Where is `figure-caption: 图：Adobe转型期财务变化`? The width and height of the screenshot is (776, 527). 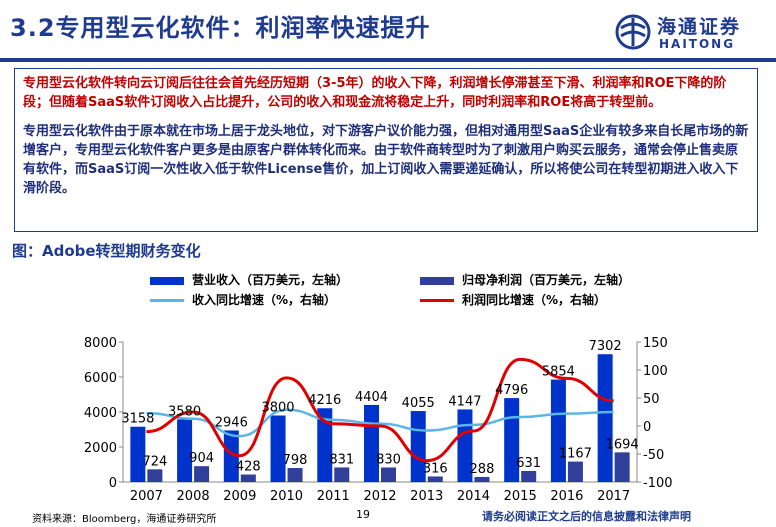 figure-caption: 图：Adobe转型期财务变化 is located at coordinates (106, 251).